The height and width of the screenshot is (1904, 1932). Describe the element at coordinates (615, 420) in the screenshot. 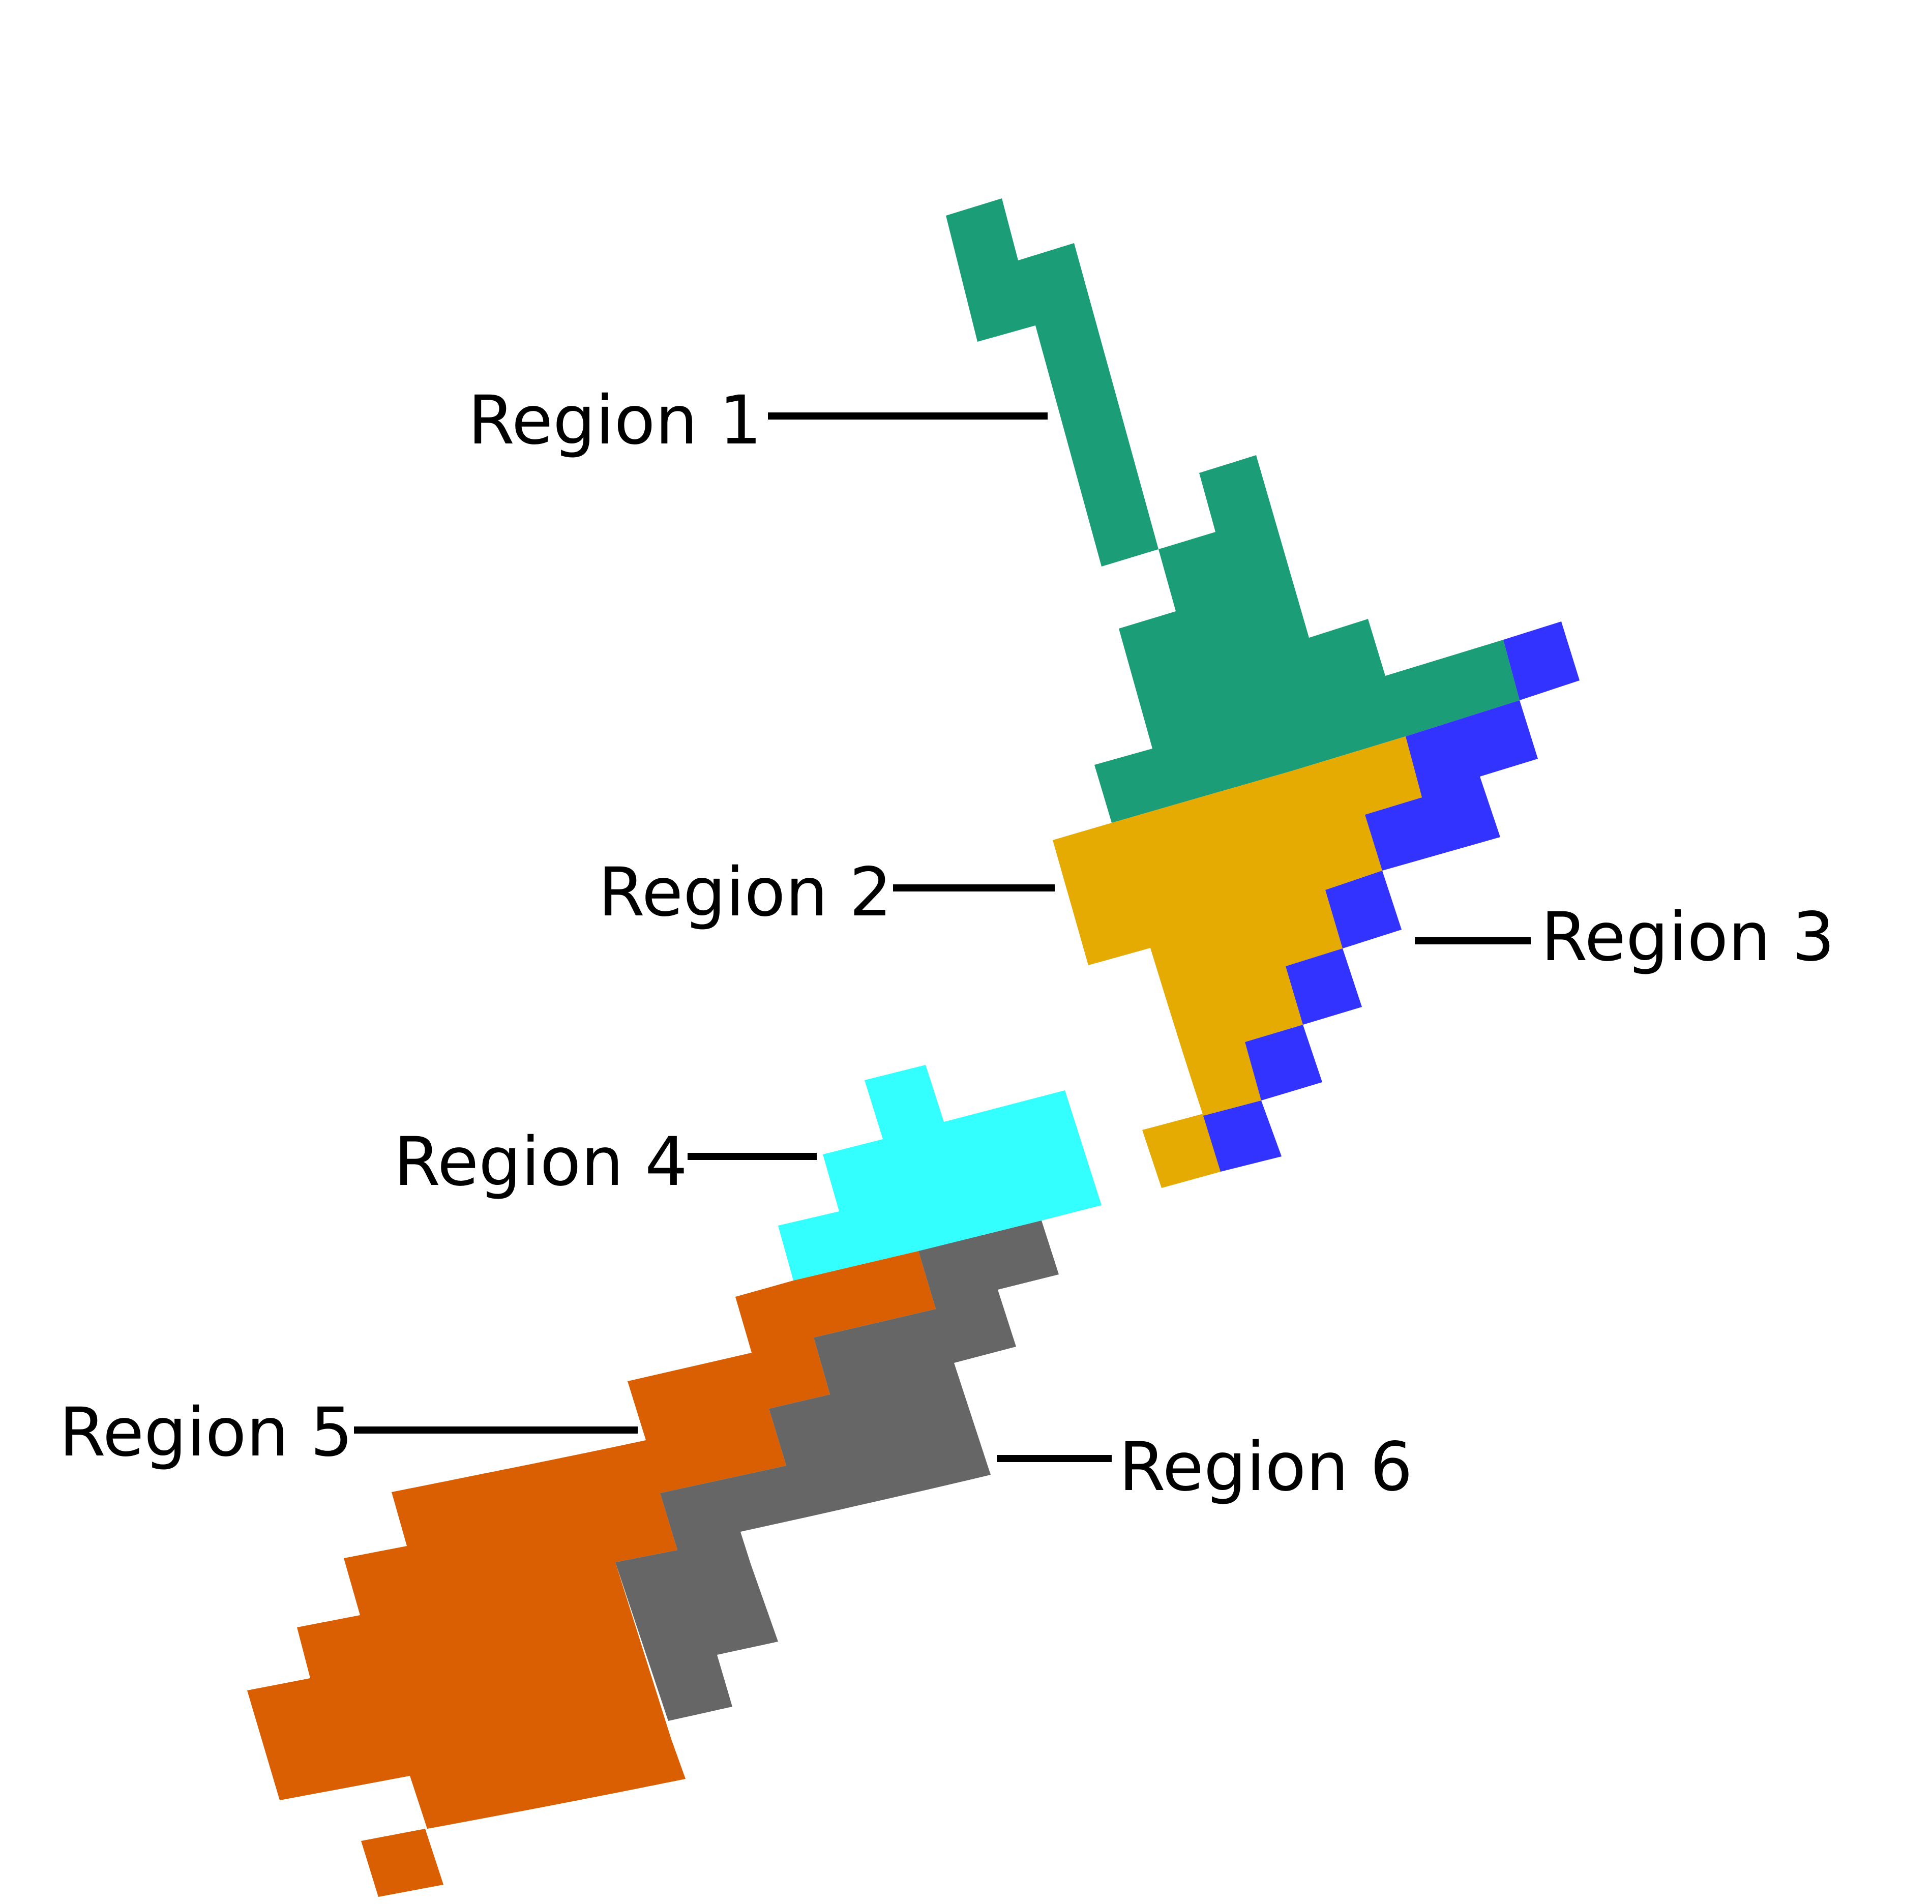

I see `region-1-label: Region 1` at that location.